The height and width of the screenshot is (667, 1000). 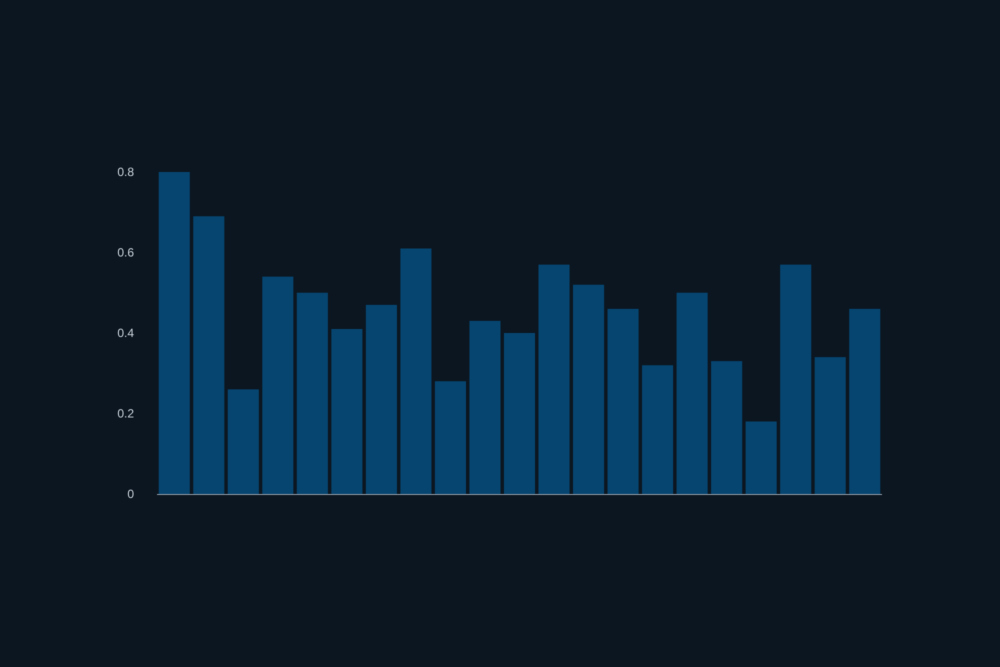 I want to click on y-tick-label: 0.8, so click(x=125, y=172).